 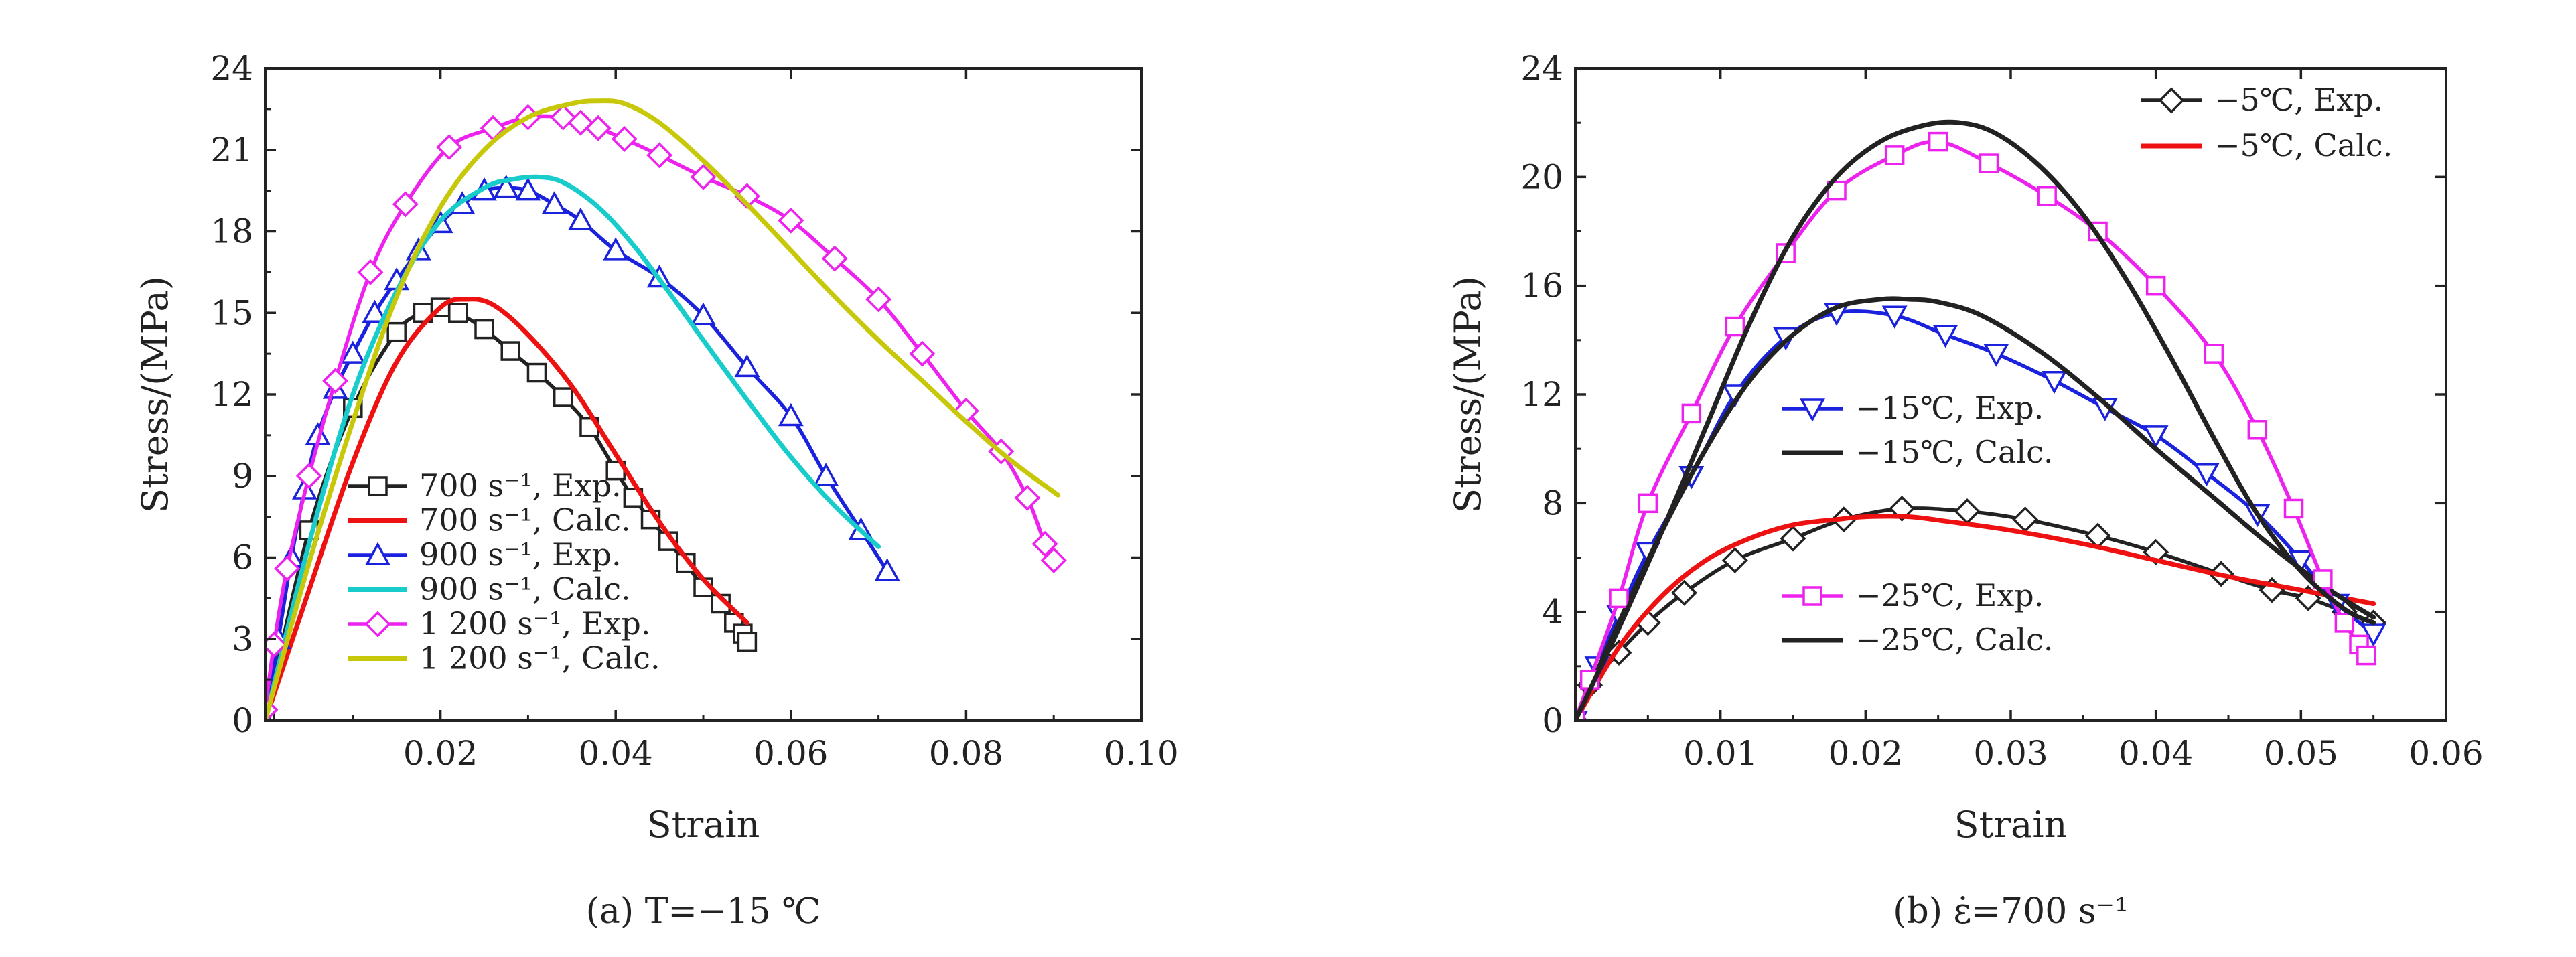 I want to click on chart-a-ylabel: Stress/(MPa), so click(x=155, y=394).